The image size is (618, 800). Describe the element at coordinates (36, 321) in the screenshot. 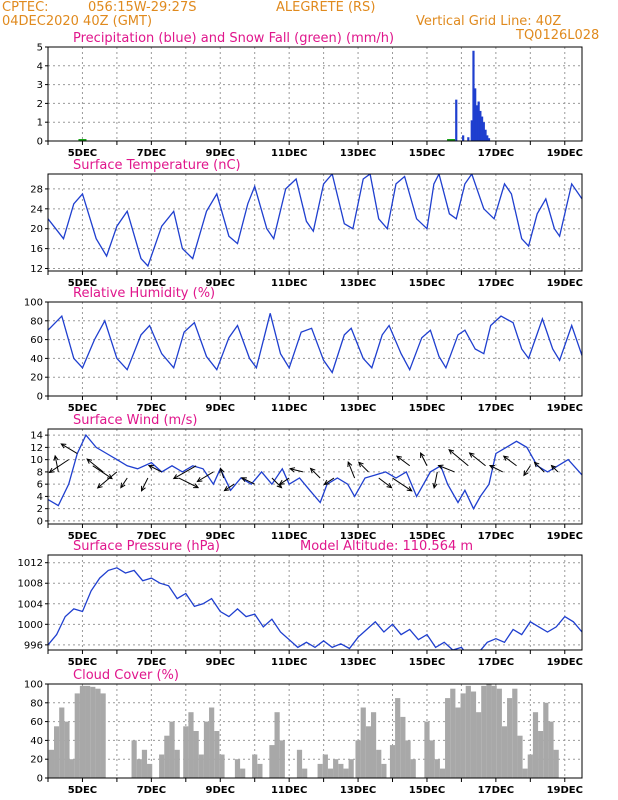

I see `y-tick-label: 80` at that location.